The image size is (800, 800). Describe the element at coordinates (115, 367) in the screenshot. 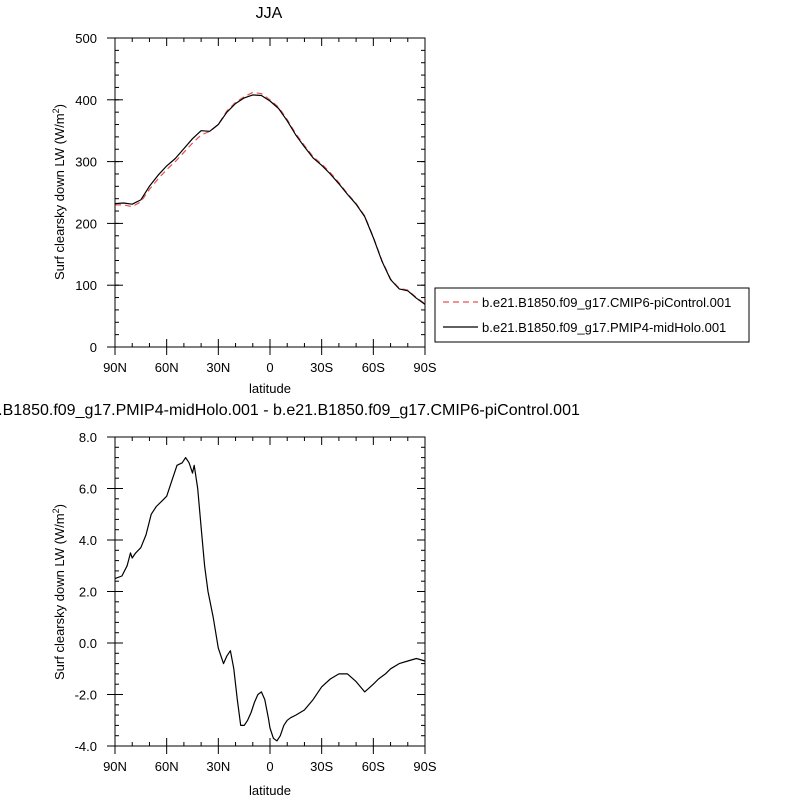

I see `top-x-tick-label: 90N` at that location.